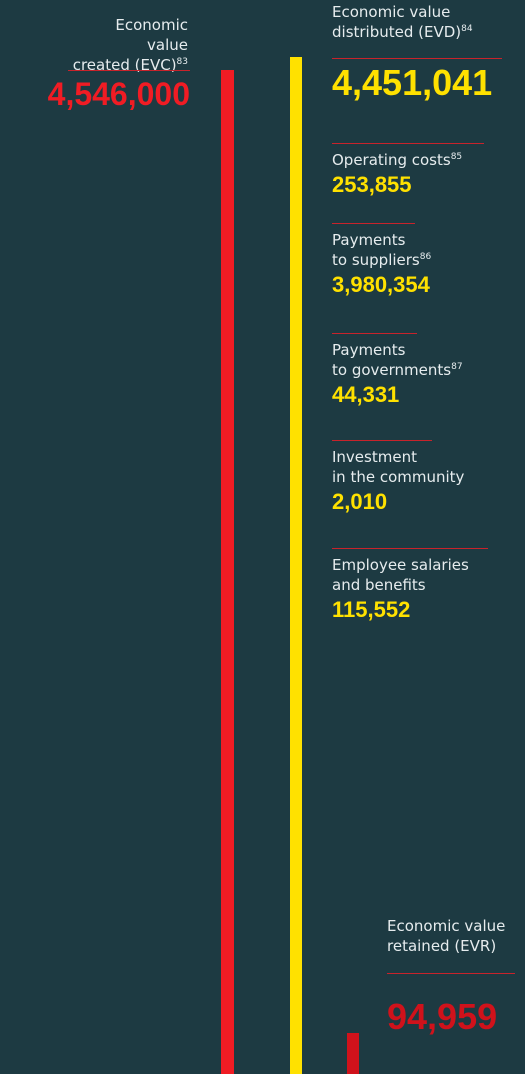 Image resolution: width=525 pixels, height=1074 pixels. Describe the element at coordinates (400, 565) in the screenshot. I see `label-line: Employee salaries` at that location.